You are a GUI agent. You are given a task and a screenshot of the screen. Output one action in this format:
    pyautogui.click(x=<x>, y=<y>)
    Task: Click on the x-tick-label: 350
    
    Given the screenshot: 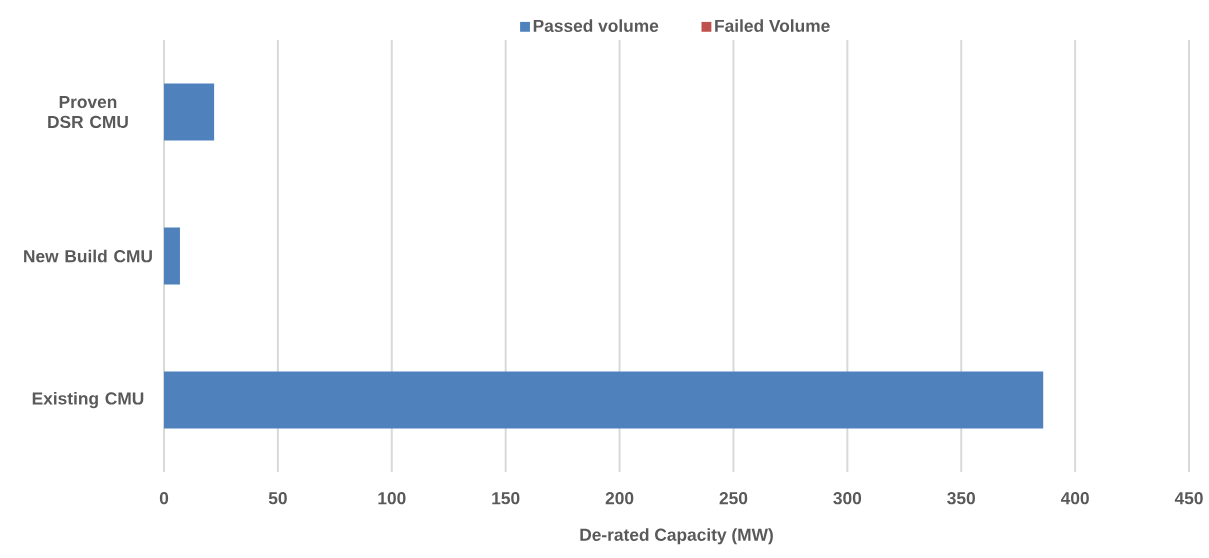 What is the action you would take?
    pyautogui.click(x=961, y=498)
    